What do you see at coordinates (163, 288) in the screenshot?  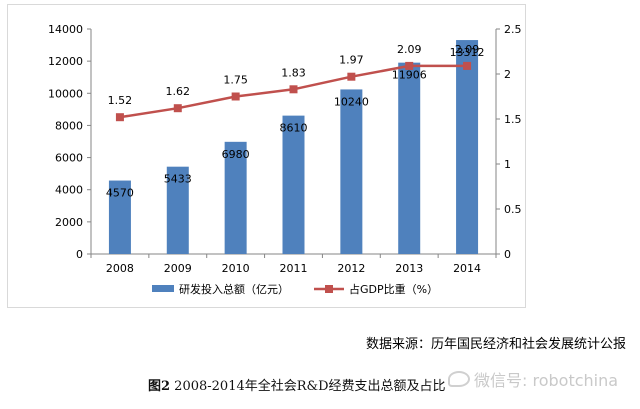 I see `legend-bar-swatch` at bounding box center [163, 288].